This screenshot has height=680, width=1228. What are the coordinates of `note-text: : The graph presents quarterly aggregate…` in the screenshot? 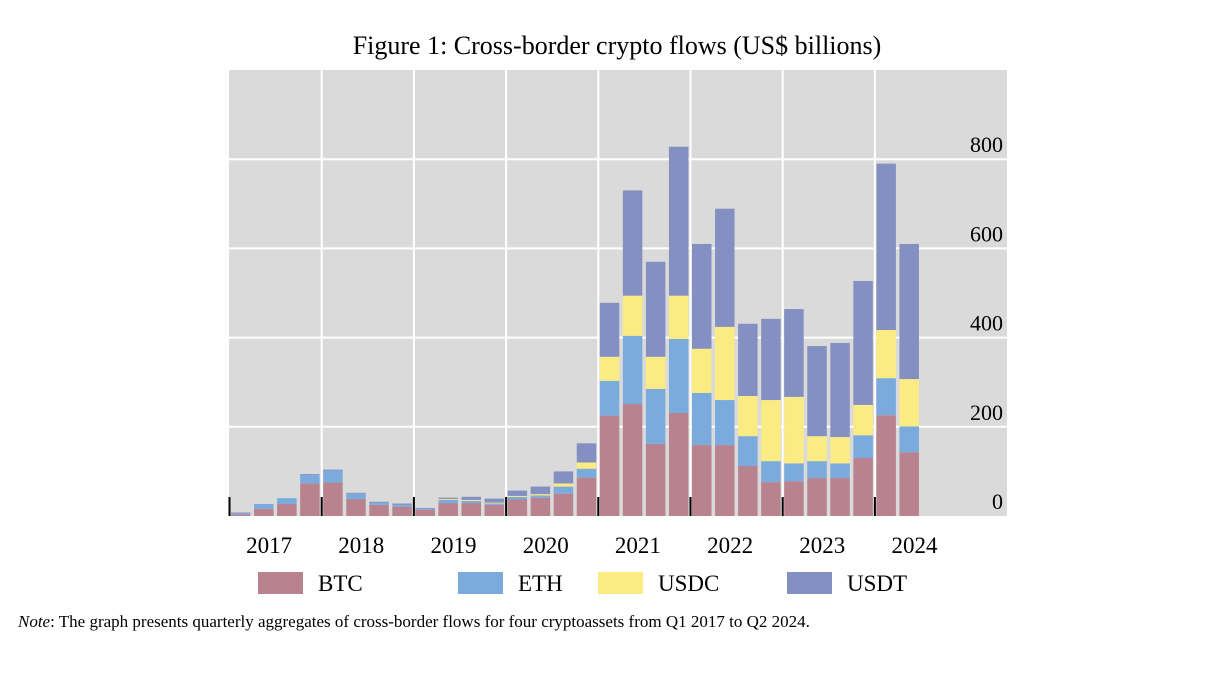 It's located at (430, 621).